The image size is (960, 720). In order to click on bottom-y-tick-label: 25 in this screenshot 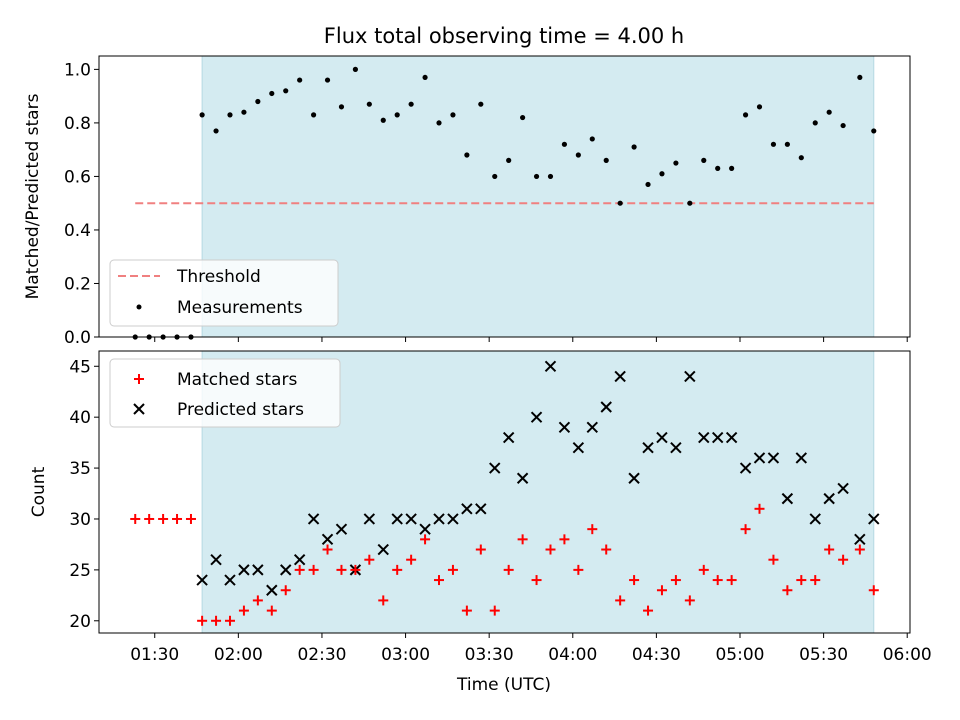, I will do `click(80, 571)`.